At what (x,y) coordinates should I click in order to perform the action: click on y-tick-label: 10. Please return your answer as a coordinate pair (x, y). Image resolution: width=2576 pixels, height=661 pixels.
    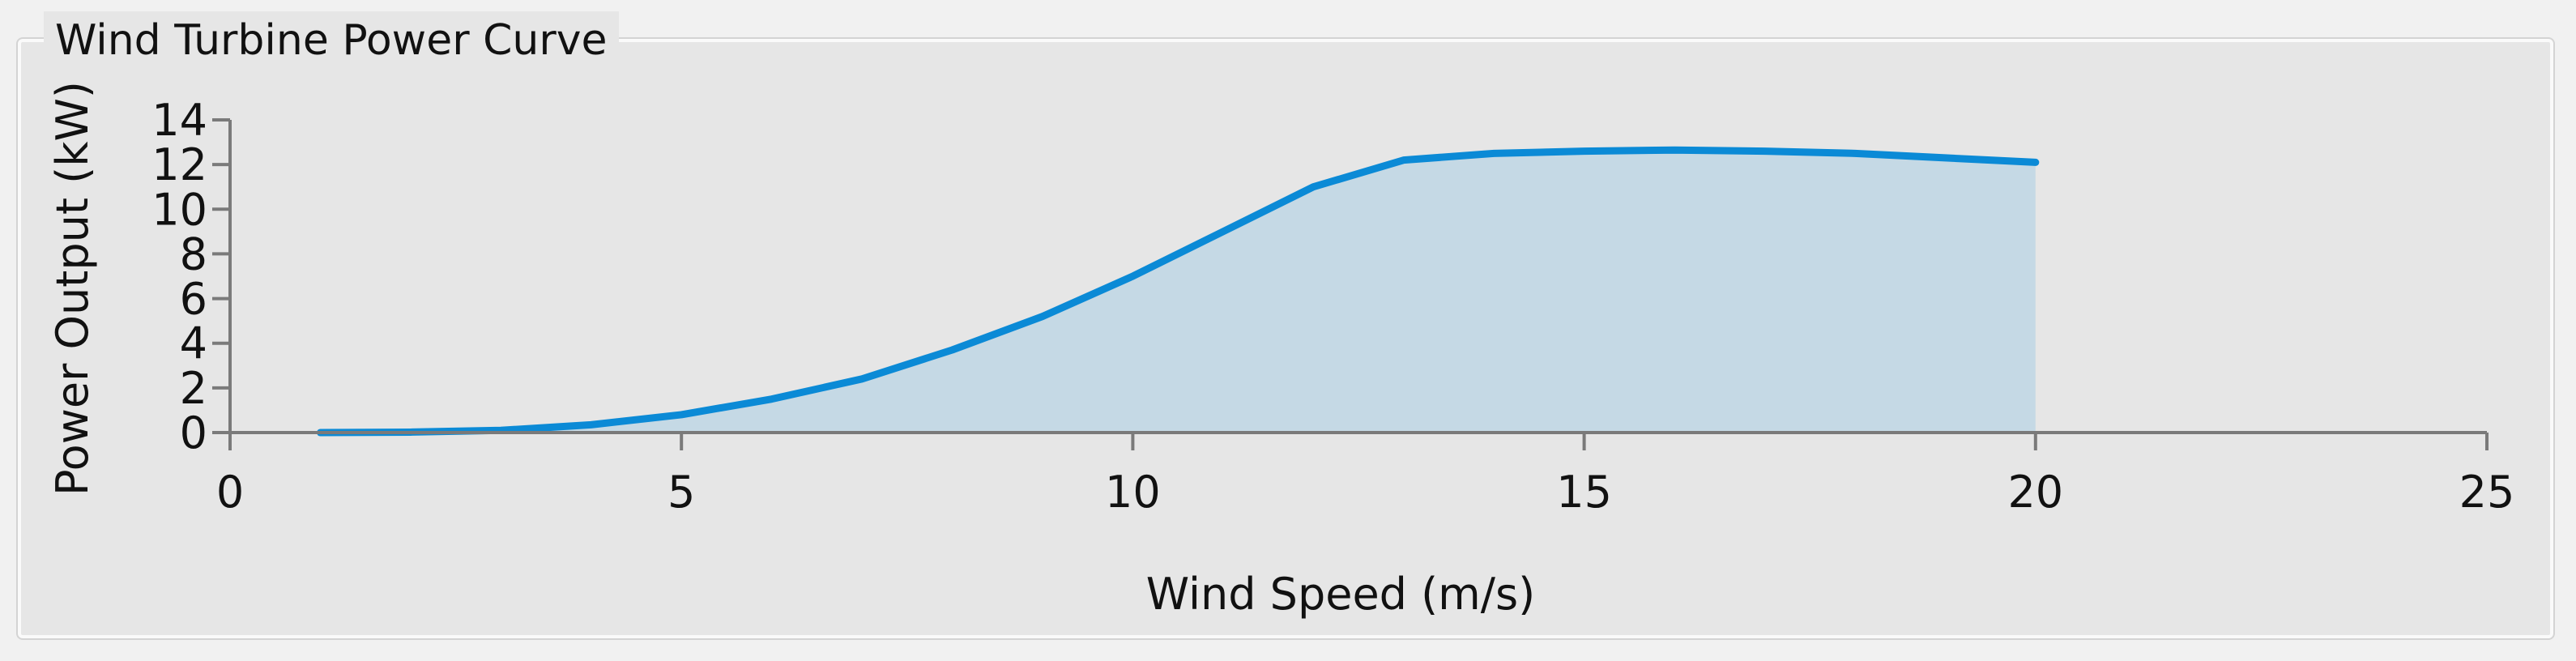
    Looking at the image, I should click on (179, 210).